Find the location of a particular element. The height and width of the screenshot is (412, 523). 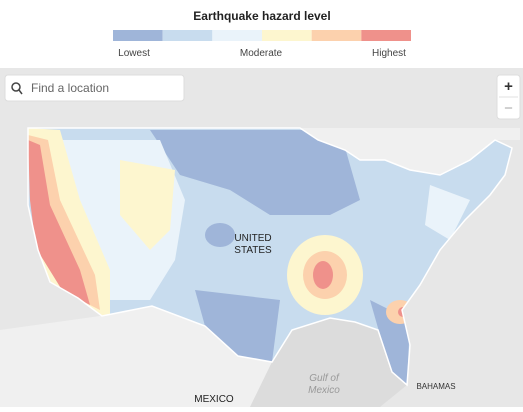

gulf-water is located at coordinates (328, 362).